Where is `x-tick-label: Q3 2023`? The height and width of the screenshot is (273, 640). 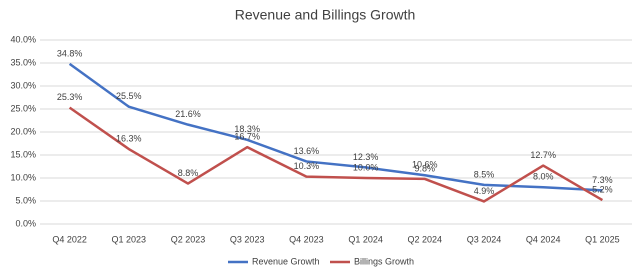 x-tick-label: Q3 2023 is located at coordinates (247, 239).